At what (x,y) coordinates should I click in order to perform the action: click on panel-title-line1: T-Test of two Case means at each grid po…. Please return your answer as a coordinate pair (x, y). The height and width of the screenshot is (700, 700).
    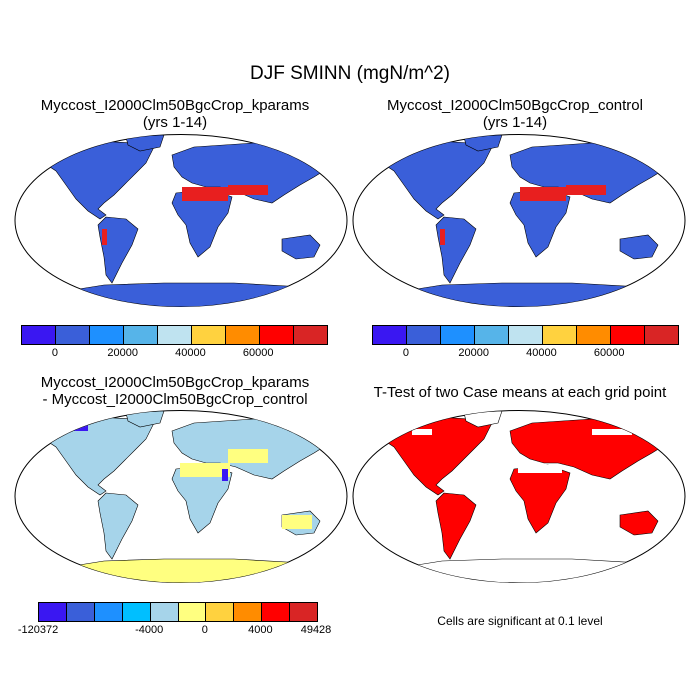
    Looking at the image, I should click on (520, 392).